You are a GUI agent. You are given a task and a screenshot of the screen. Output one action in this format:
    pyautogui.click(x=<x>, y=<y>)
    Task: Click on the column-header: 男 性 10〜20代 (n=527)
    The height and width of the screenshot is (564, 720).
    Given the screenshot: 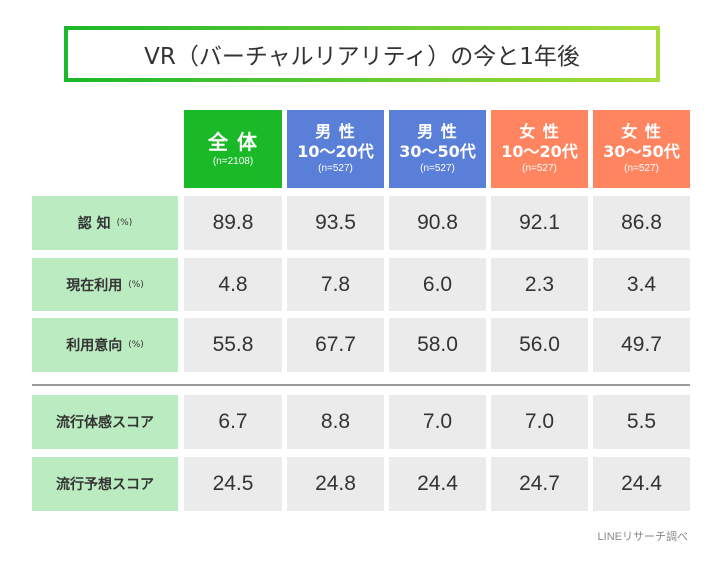 What is the action you would take?
    pyautogui.click(x=335, y=149)
    